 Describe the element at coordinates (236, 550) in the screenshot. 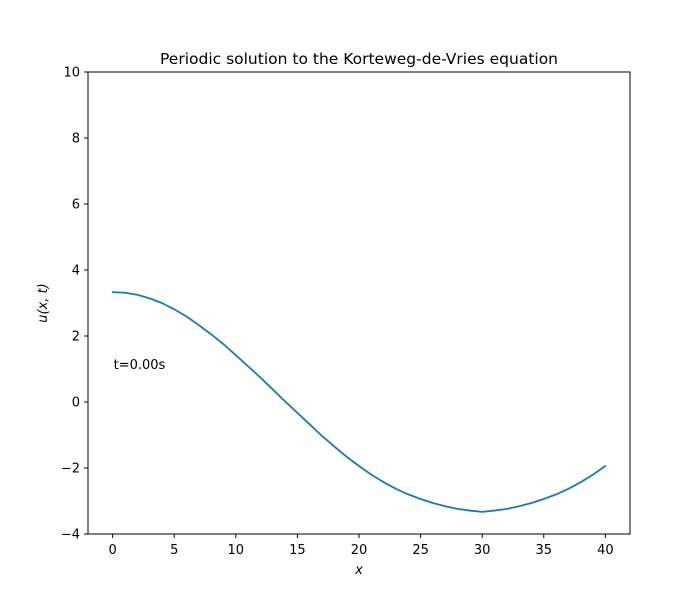

I see `x-tick-label: 10` at that location.